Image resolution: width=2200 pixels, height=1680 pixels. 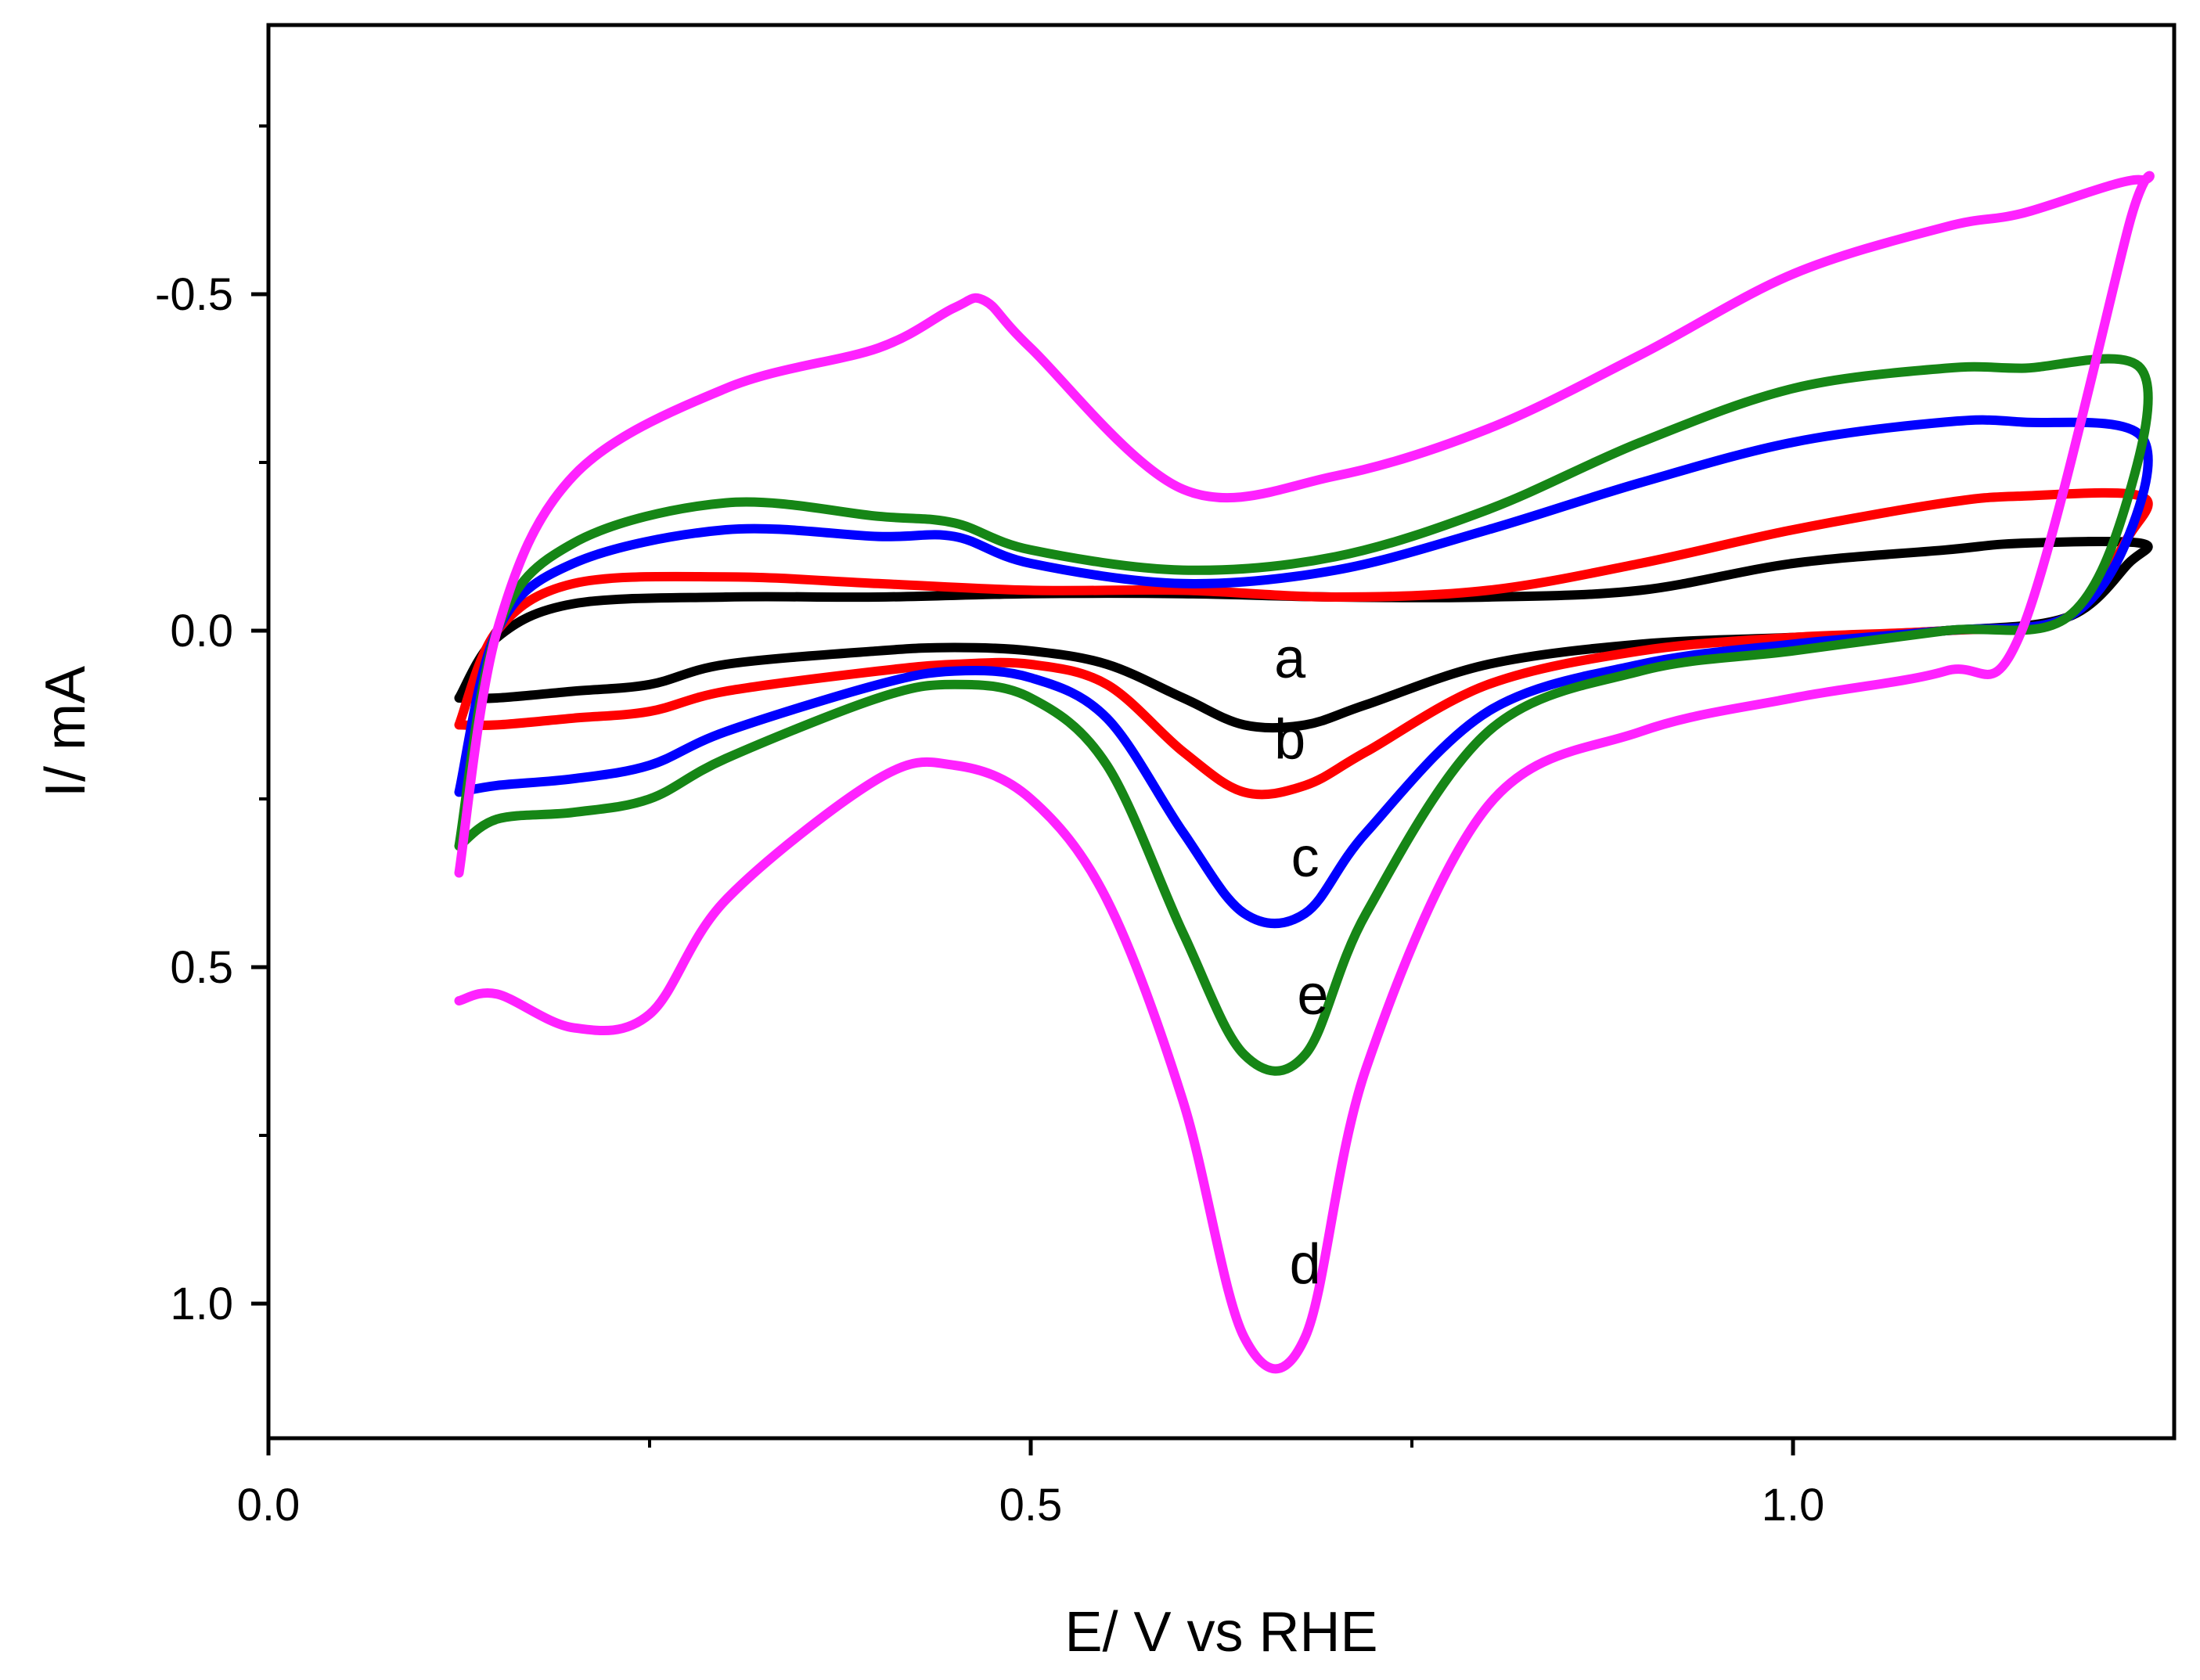 I want to click on curve-label-a: a, so click(x=1290, y=659).